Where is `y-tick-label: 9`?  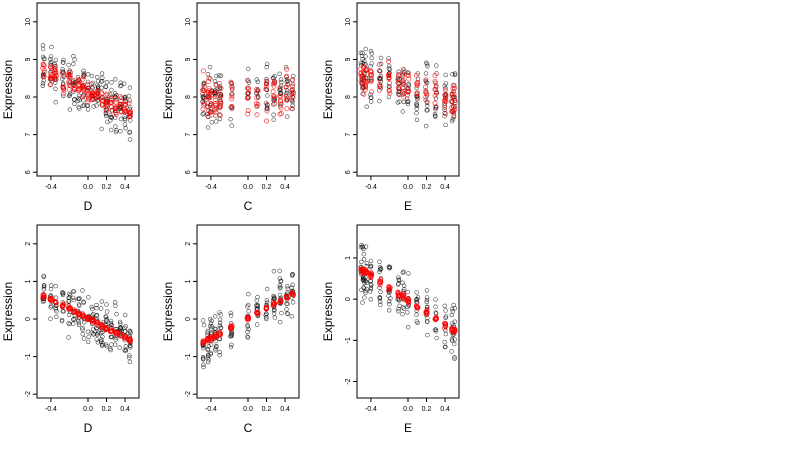
y-tick-label: 9 is located at coordinates (348, 59).